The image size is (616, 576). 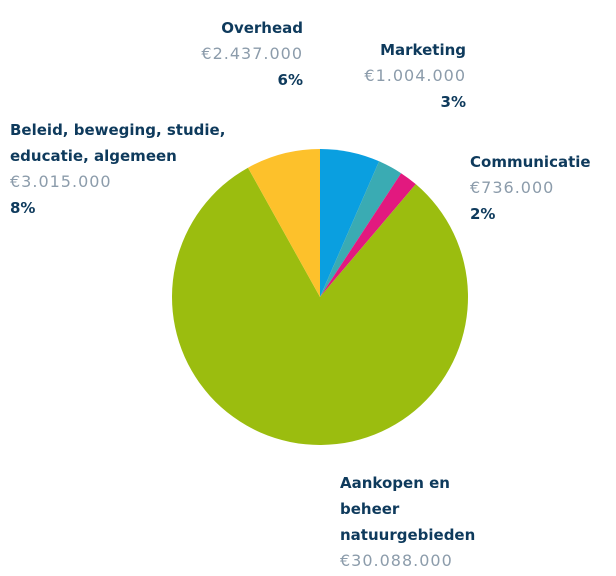 I want to click on value-label: €2.437.000, so click(x=252, y=53).